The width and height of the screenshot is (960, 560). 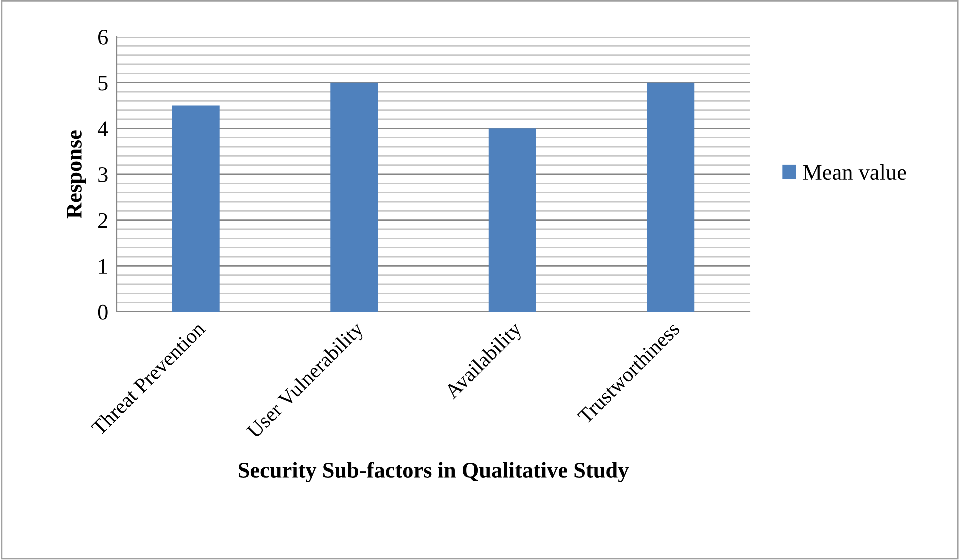 What do you see at coordinates (103, 129) in the screenshot?
I see `y-tick-label: 4` at bounding box center [103, 129].